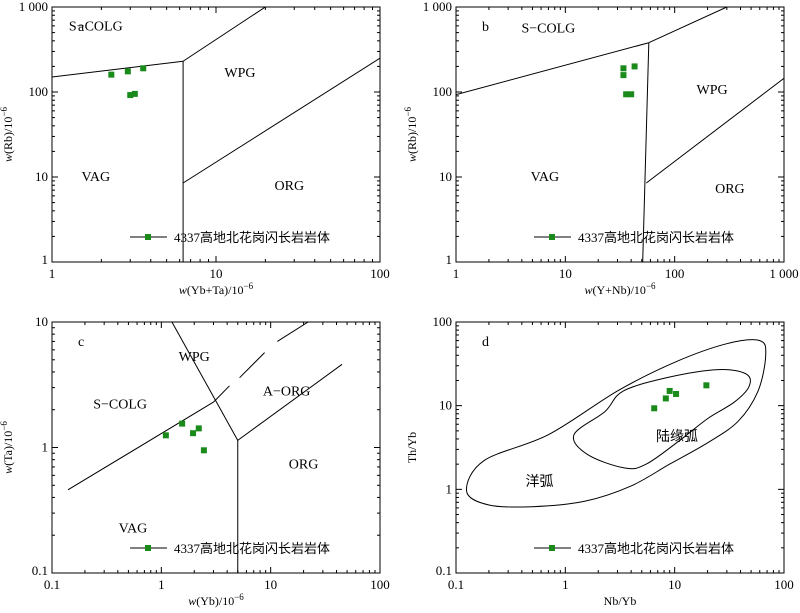 The height and width of the screenshot is (613, 800). What do you see at coordinates (456, 584) in the screenshot?
I see `x-tick-label: 0.1` at bounding box center [456, 584].